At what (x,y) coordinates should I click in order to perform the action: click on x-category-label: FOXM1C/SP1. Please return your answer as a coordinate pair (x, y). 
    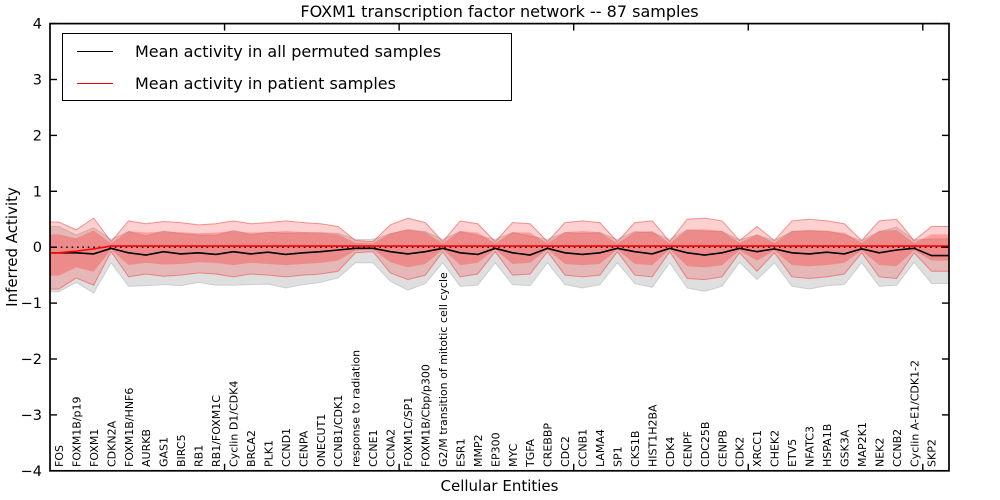
    Looking at the image, I should click on (408, 432).